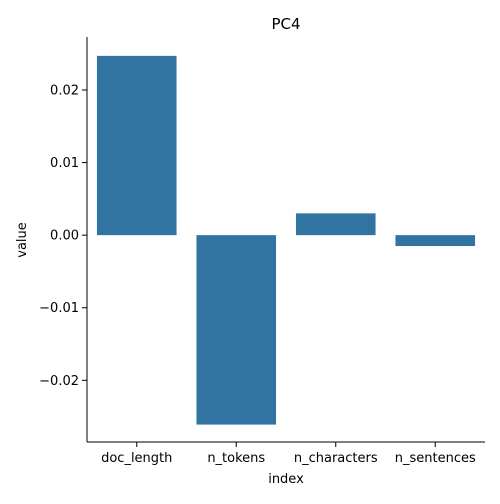 The height and width of the screenshot is (504, 500). What do you see at coordinates (136, 458) in the screenshot?
I see `x-tick-label: doc_length` at bounding box center [136, 458].